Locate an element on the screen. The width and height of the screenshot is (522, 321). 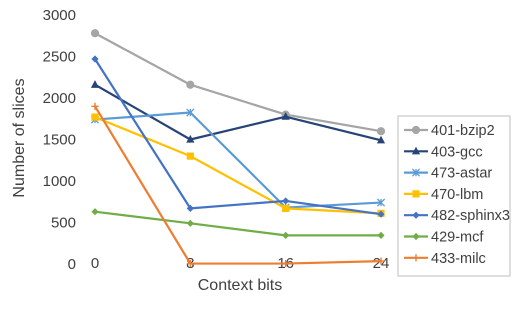
legend-label: 403-gcc is located at coordinates (457, 152).